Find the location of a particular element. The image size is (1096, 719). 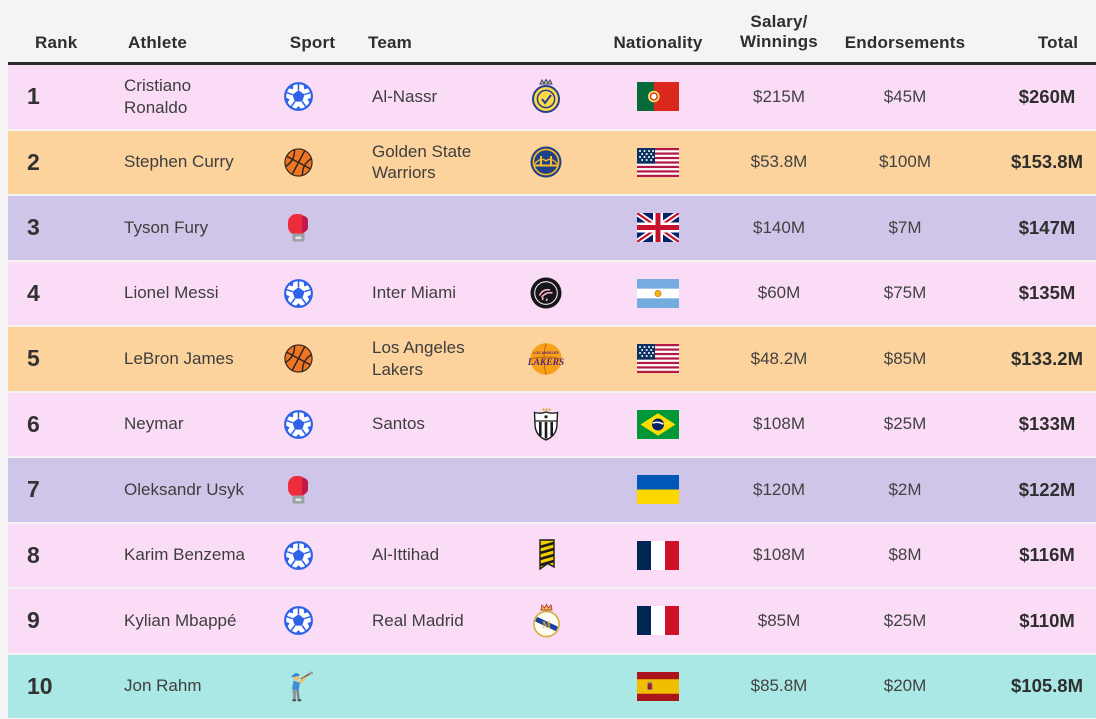

team-name: Al-Nassr is located at coordinates (405, 96).